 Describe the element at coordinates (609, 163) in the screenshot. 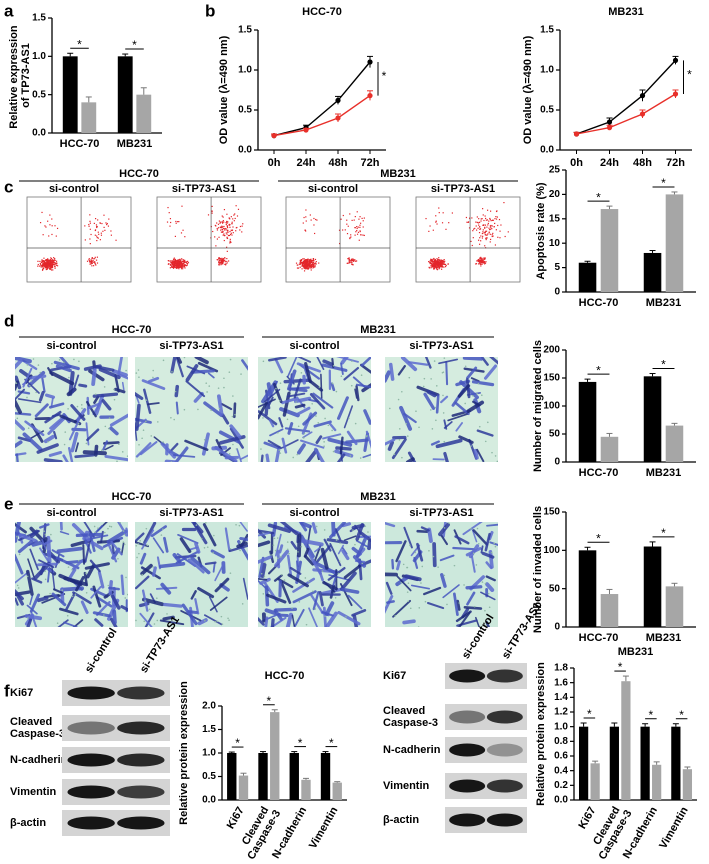

I see `x-tick-label: 24h` at that location.